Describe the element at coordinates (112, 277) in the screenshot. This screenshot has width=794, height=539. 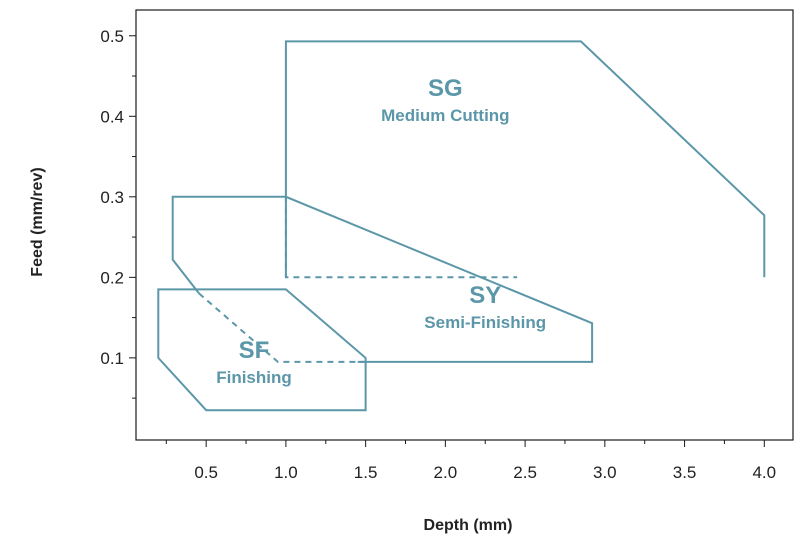
I see `y-tick-label: 0.2` at that location.